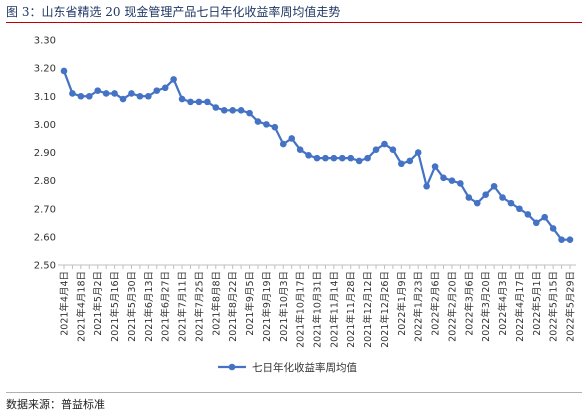 This screenshot has height=416, width=588. I want to click on x-tick-label: 2022年5月15日, so click(554, 306).